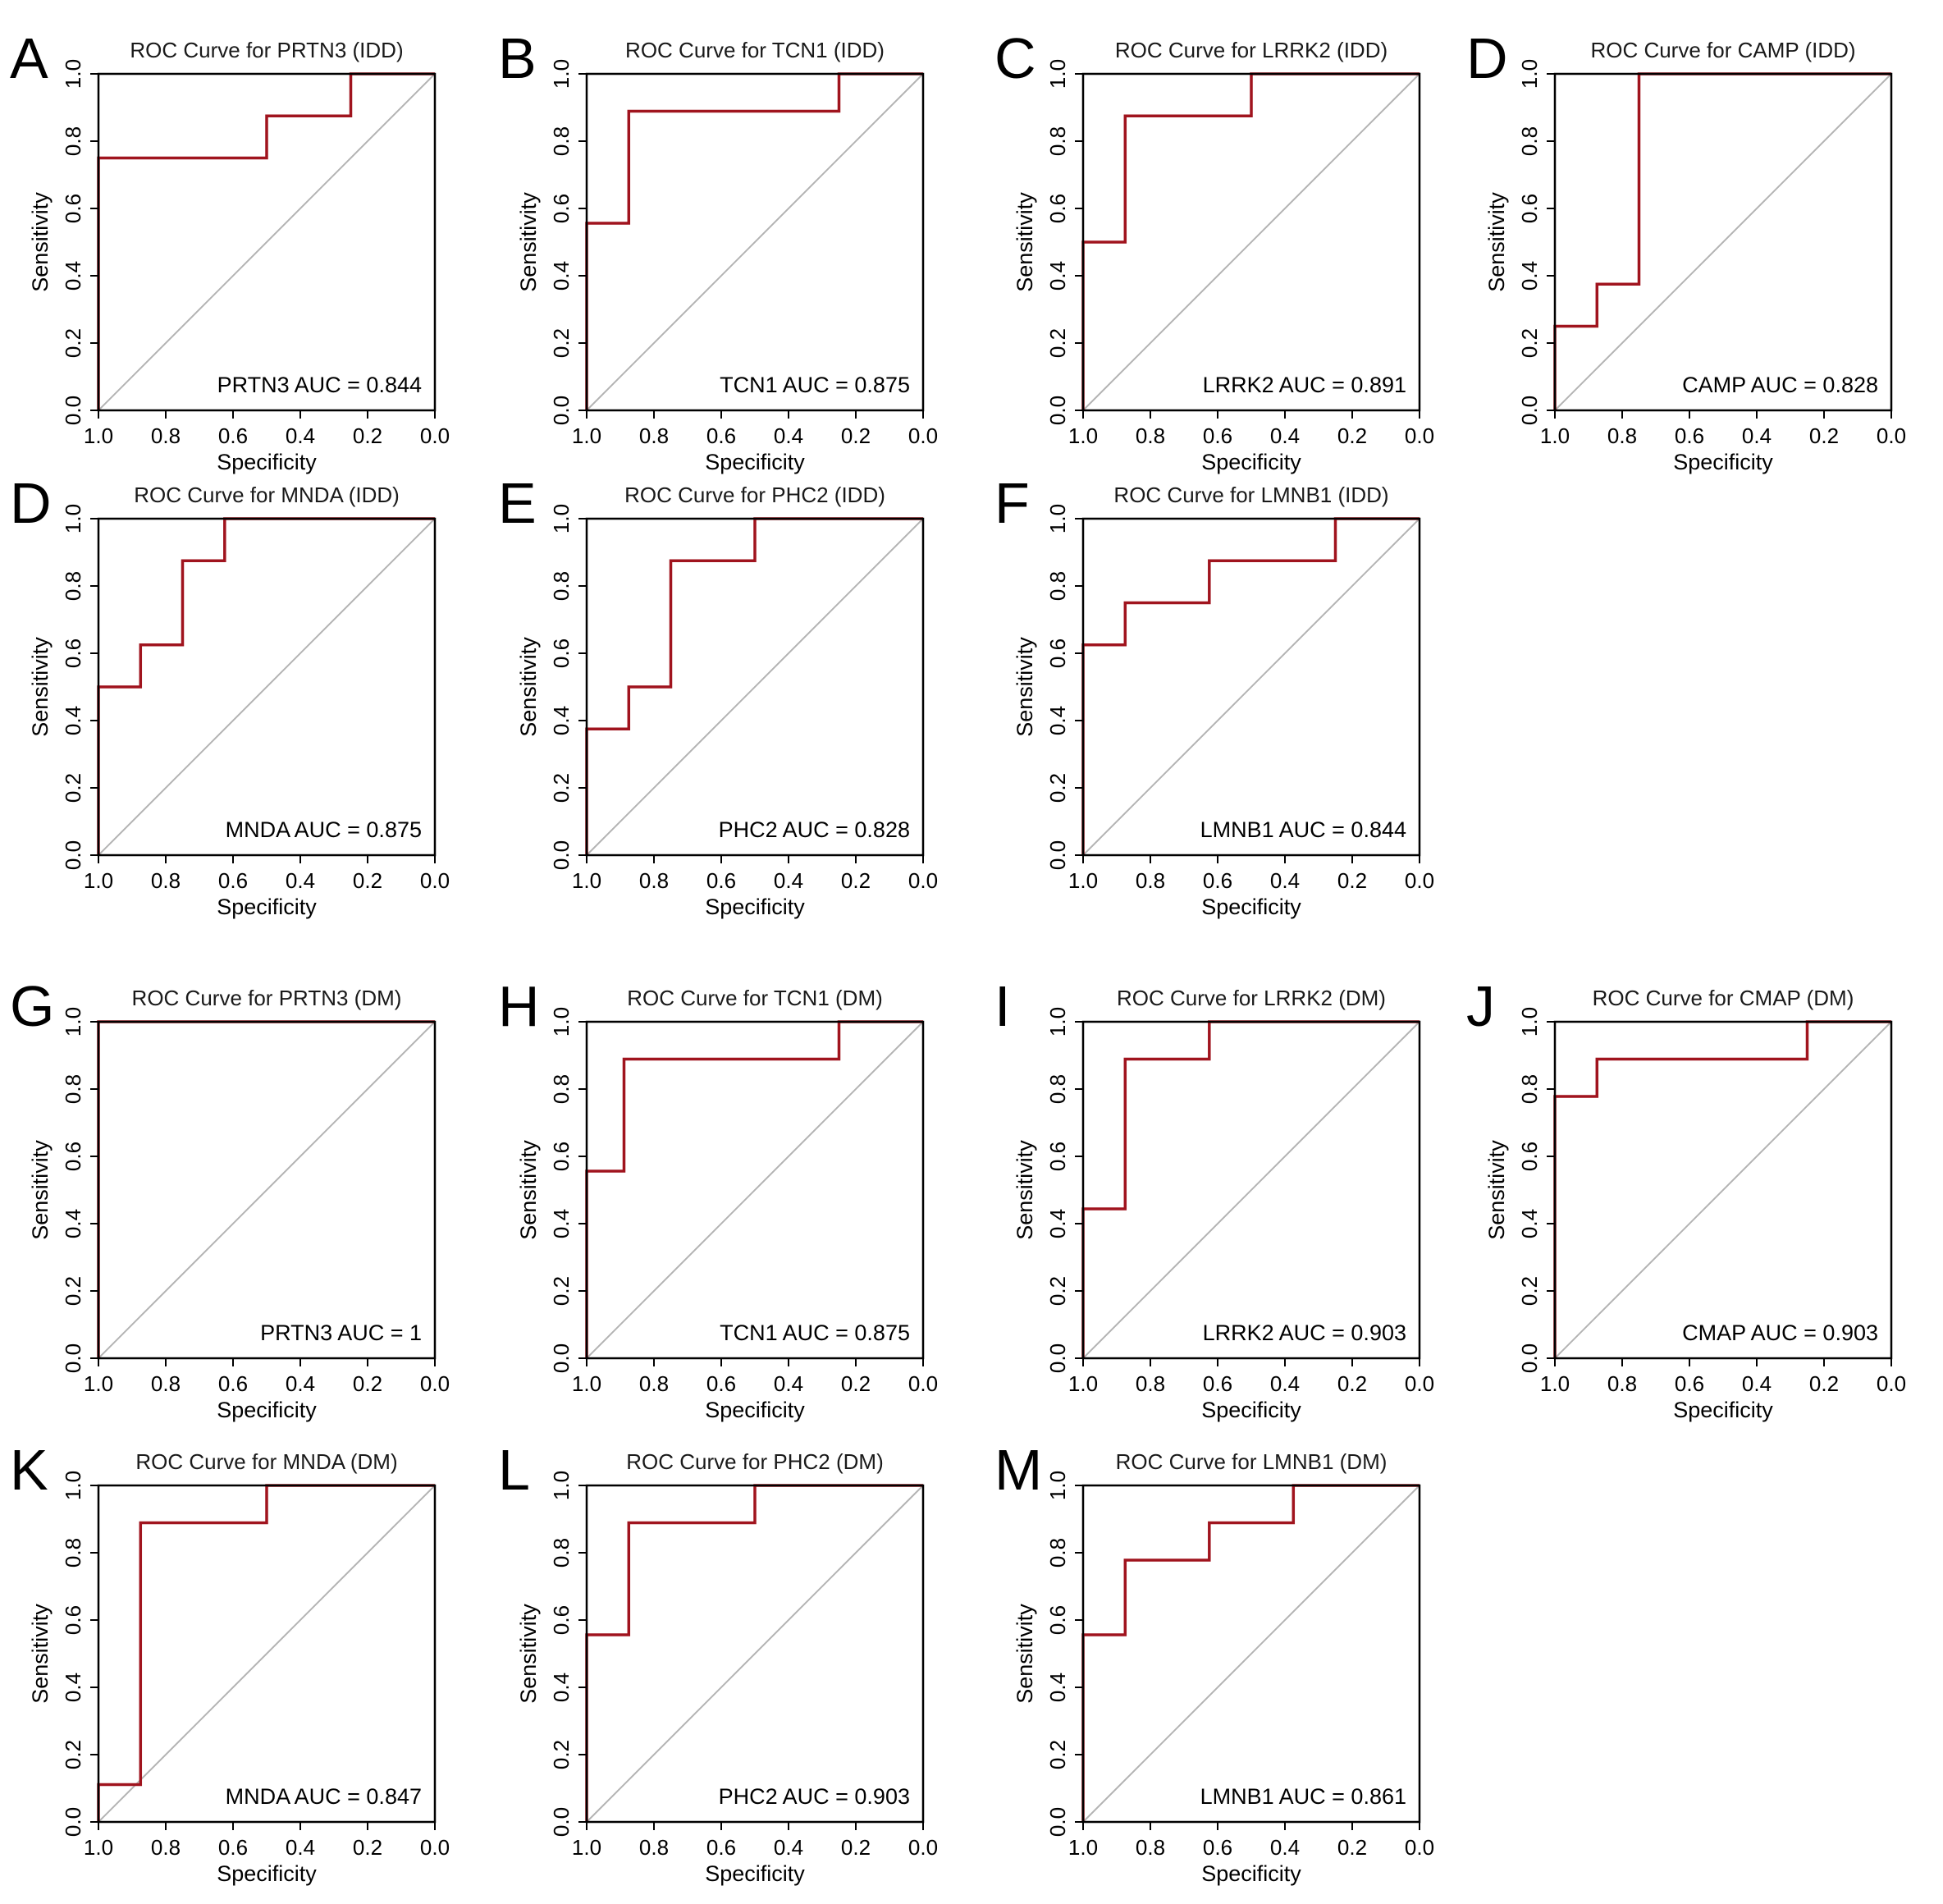 This screenshot has width=1943, height=1904. I want to click on auc-annotation: LMNB1 AUC = 0.844, so click(1303, 829).